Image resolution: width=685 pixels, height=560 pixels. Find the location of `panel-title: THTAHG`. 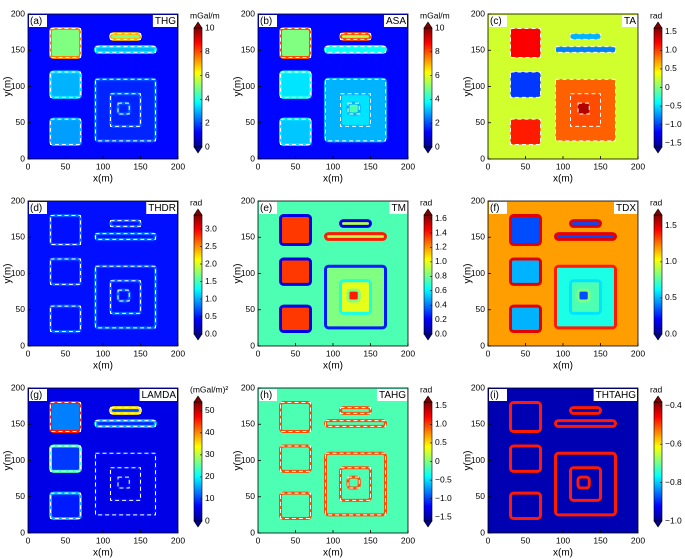

panel-title: THTAHG is located at coordinates (616, 395).